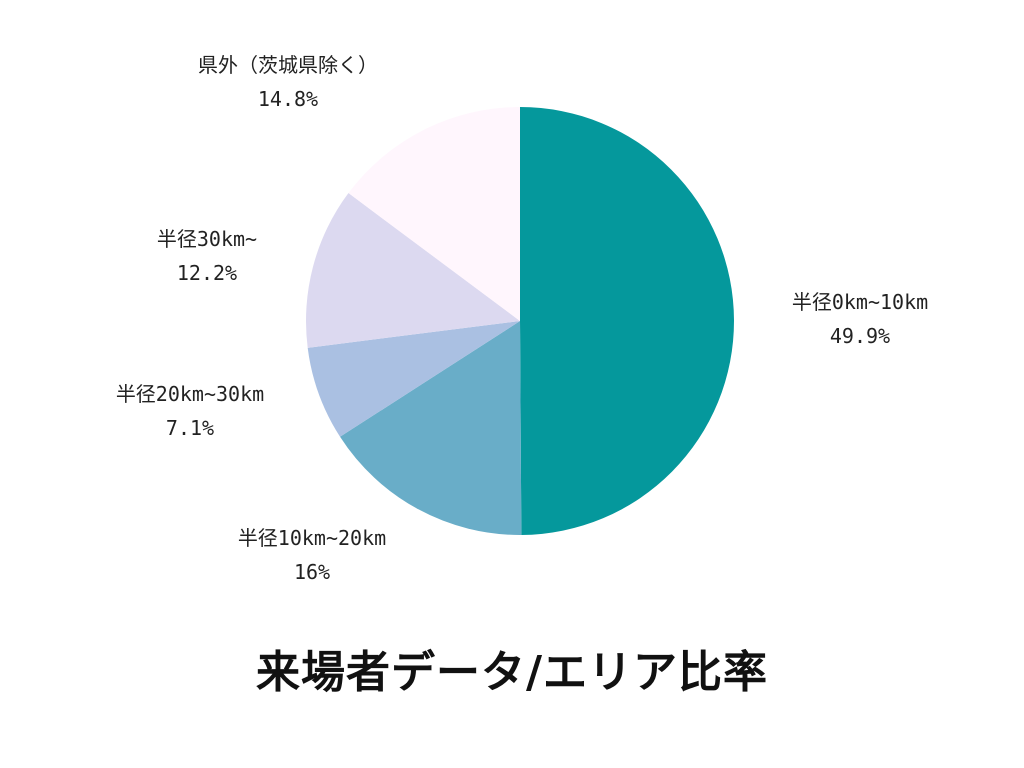 Image resolution: width=1024 pixels, height=768 pixels. I want to click on slice-percent: 12.2%, so click(207, 273).